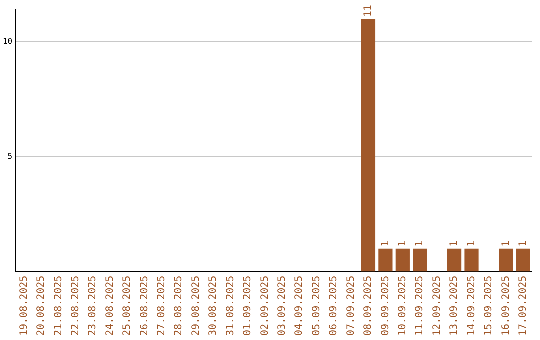  What do you see at coordinates (386, 306) in the screenshot?
I see `x-tick-label: 09.09.2025` at bounding box center [386, 306].